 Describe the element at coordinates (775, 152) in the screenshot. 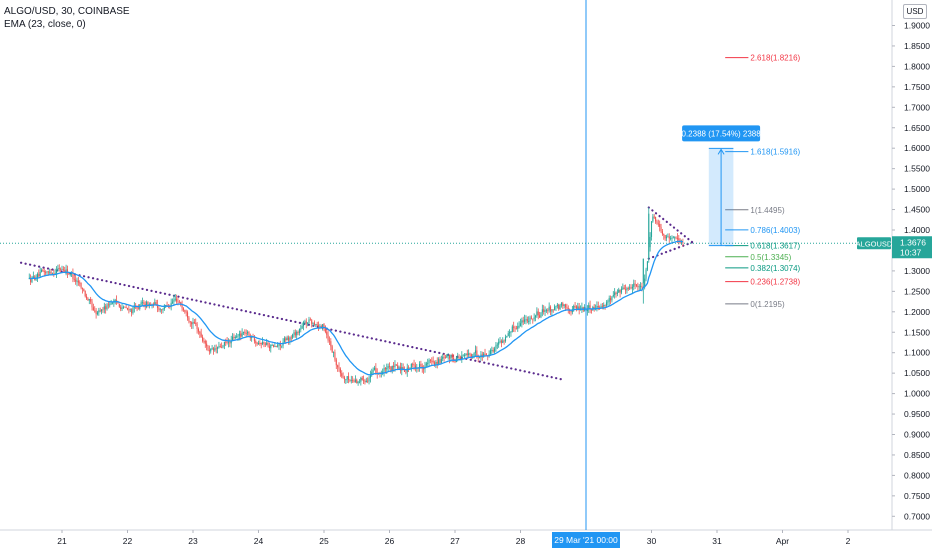

I see `fib-level-label: 1.618(1.5916)` at that location.